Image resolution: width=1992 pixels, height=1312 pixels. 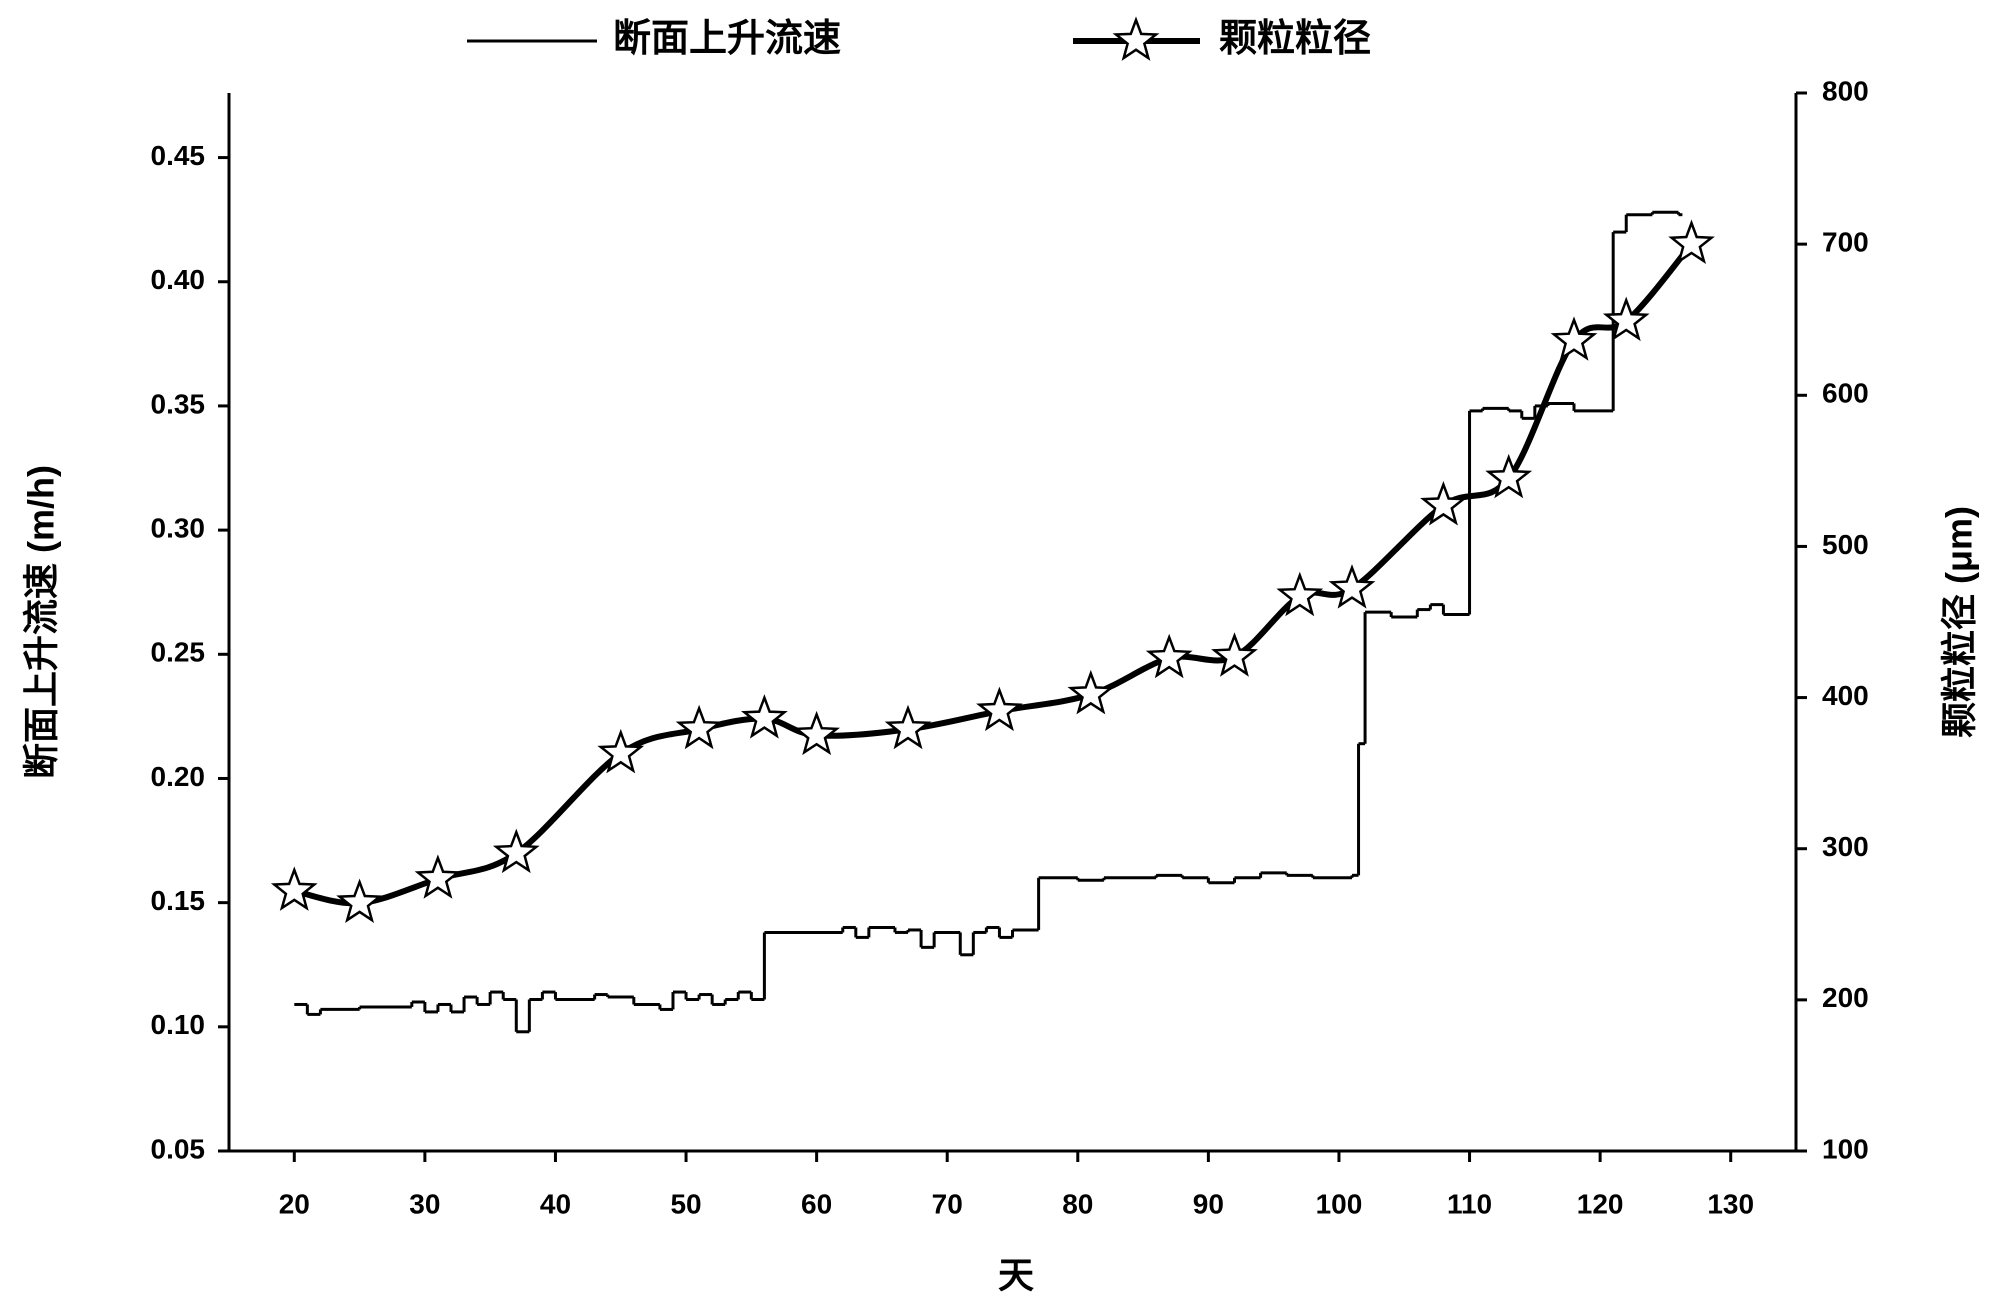 What do you see at coordinates (1845, 695) in the screenshot?
I see `y2-tick-label: 400` at bounding box center [1845, 695].